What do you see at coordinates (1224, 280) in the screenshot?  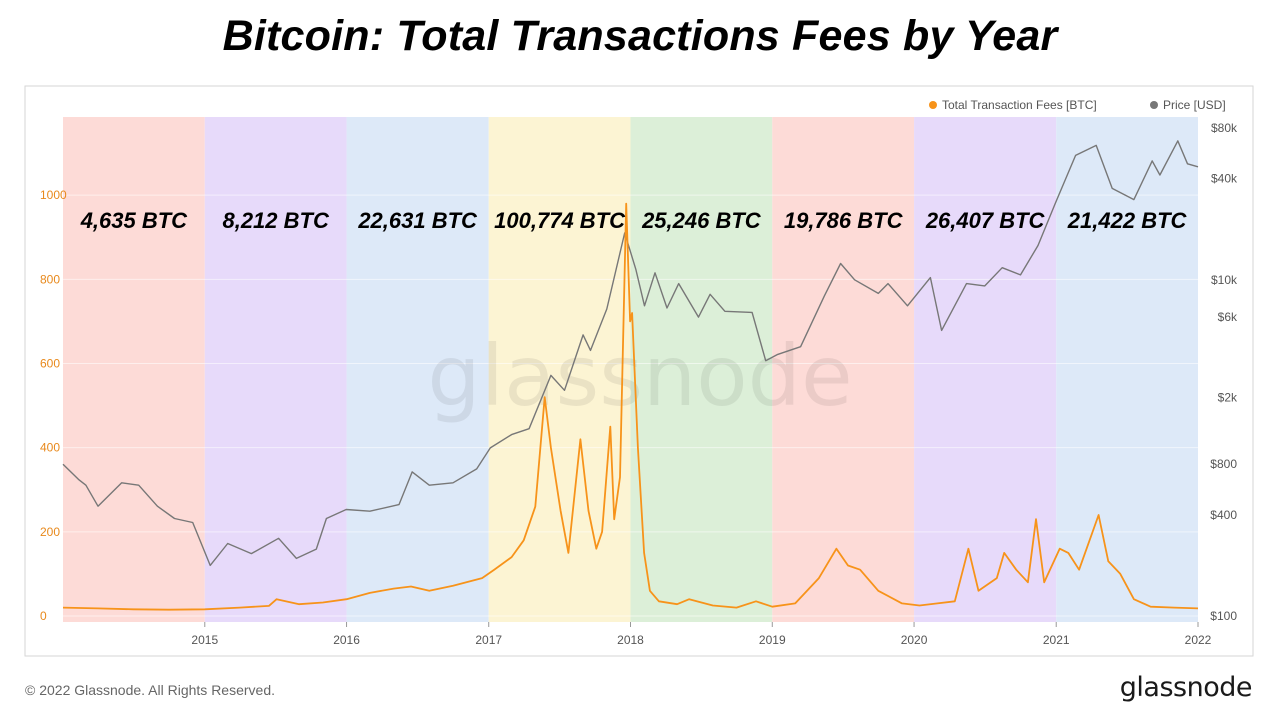 I see `y-right-tick: $10k` at bounding box center [1224, 280].